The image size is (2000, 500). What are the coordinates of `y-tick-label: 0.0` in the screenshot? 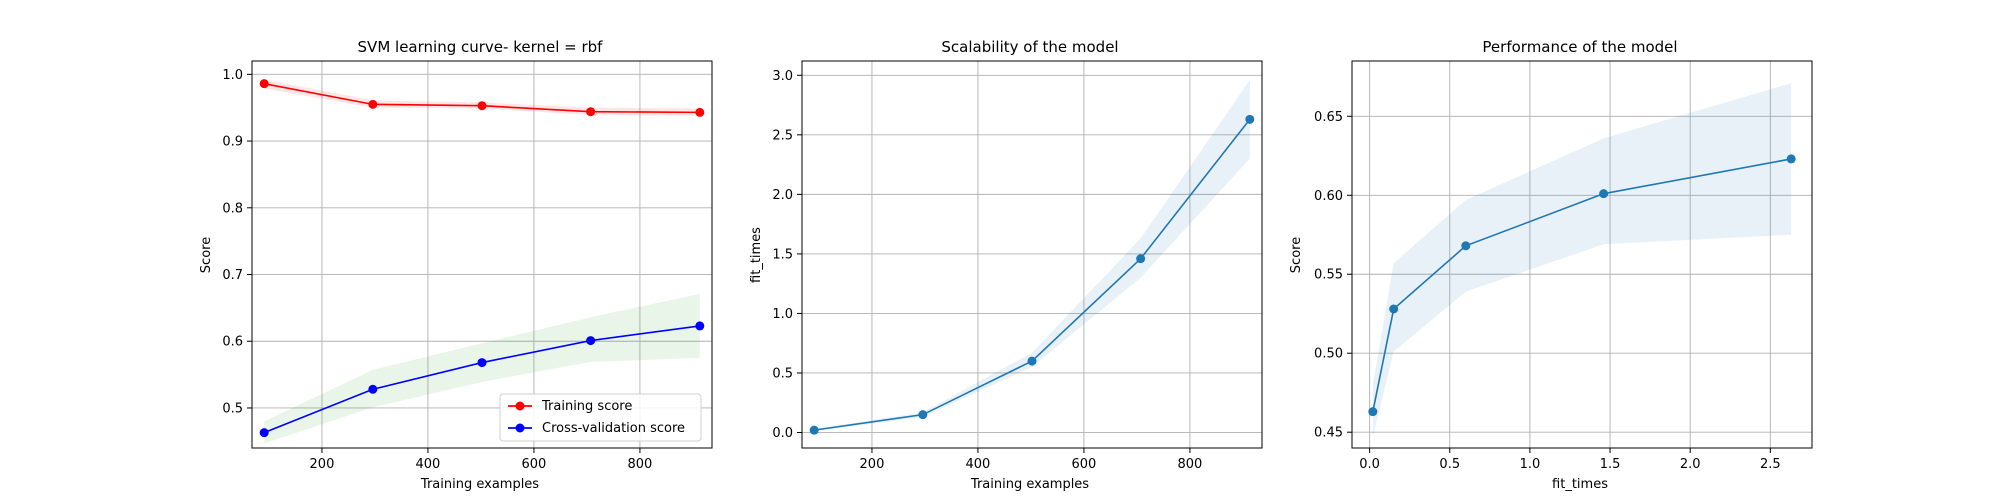 It's located at (782, 433).